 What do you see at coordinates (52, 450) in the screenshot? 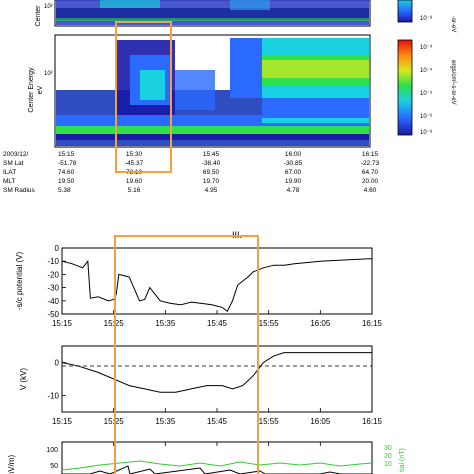
I see `efield-ytick-100: 100` at bounding box center [52, 450].